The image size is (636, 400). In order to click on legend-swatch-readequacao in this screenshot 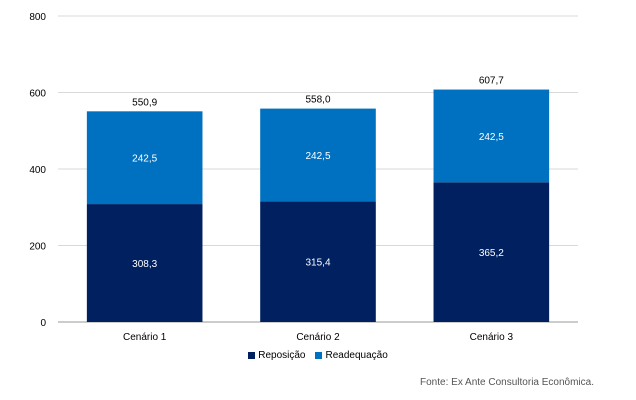, I will do `click(319, 355)`.